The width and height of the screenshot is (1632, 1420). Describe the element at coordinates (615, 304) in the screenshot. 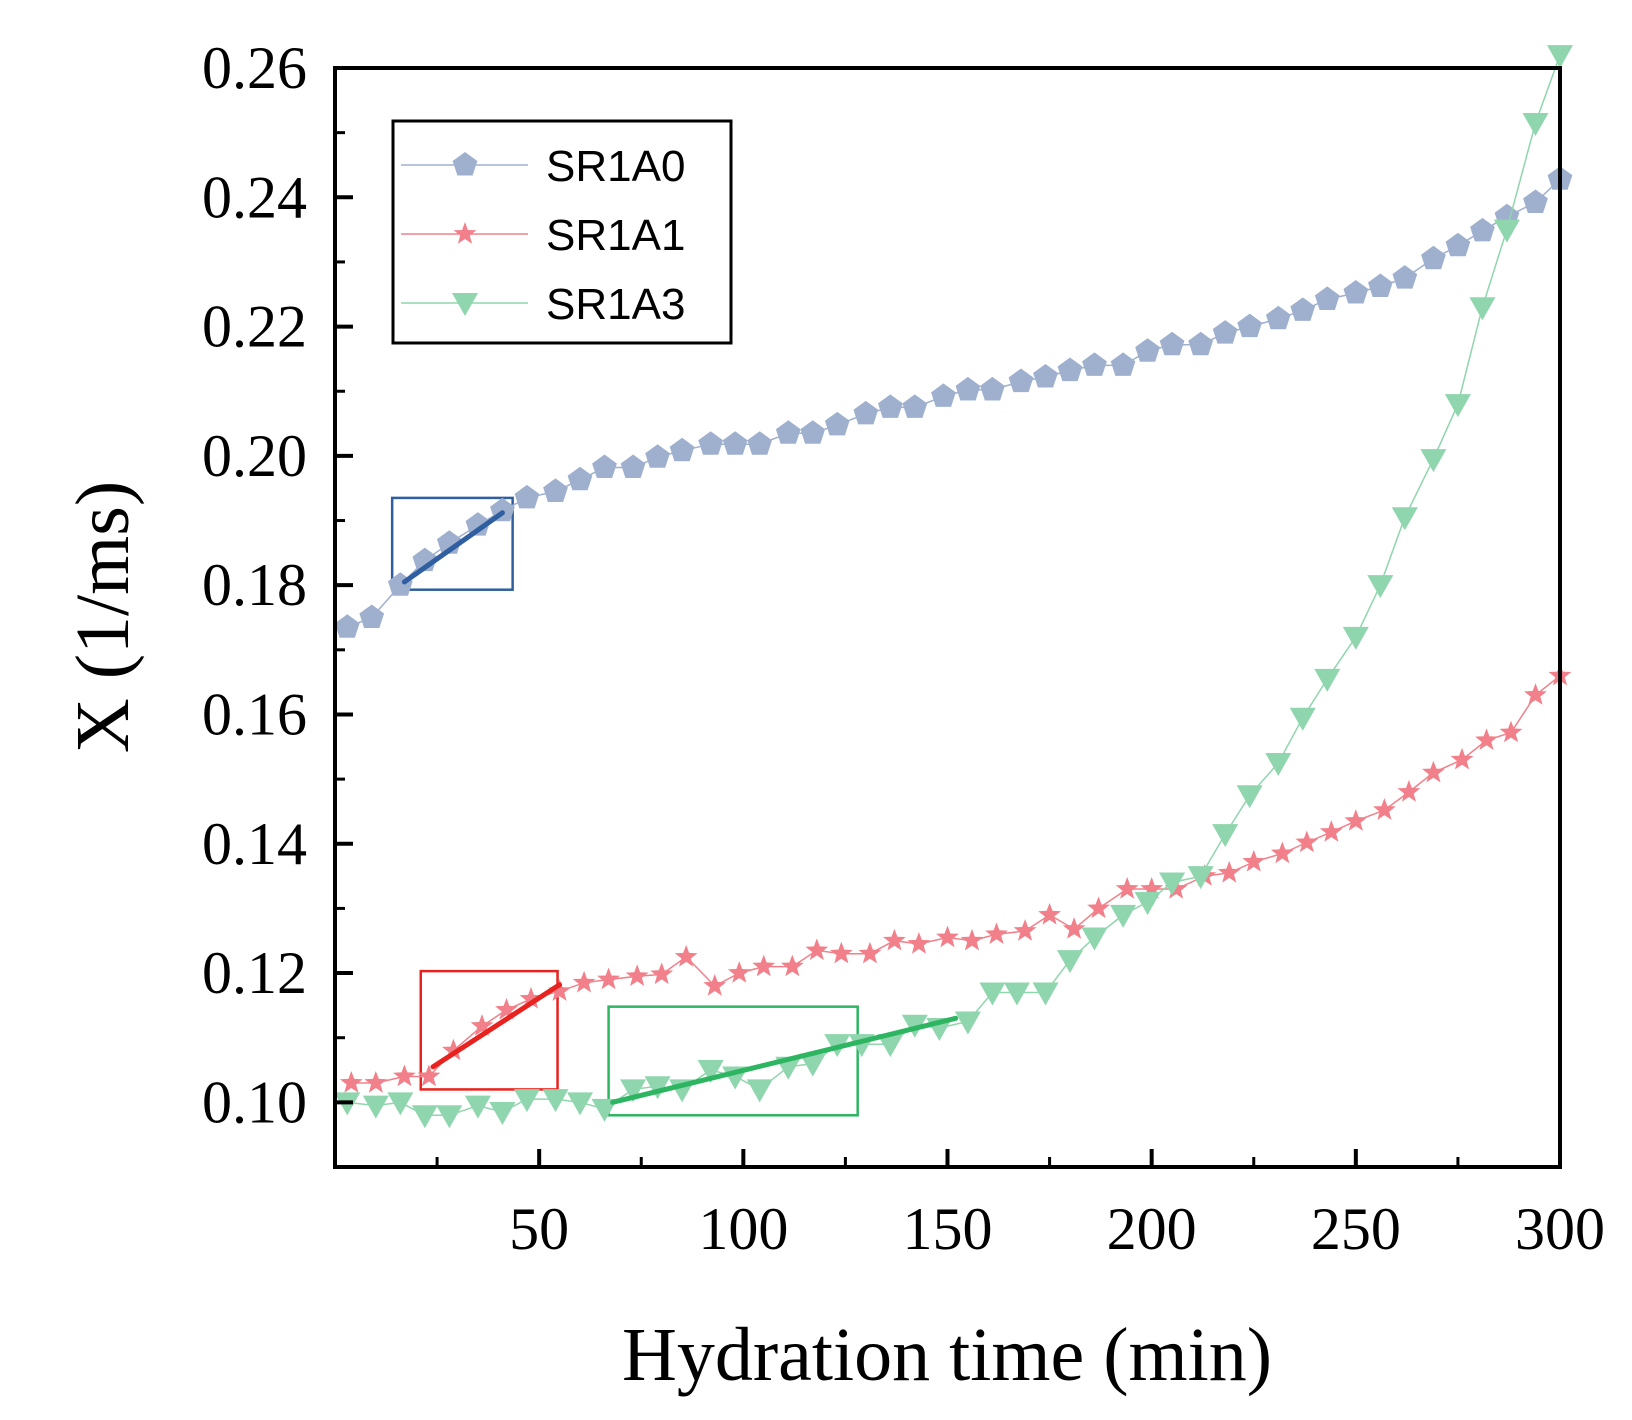

I see `legend-label-sr1a3: SR1A3` at that location.